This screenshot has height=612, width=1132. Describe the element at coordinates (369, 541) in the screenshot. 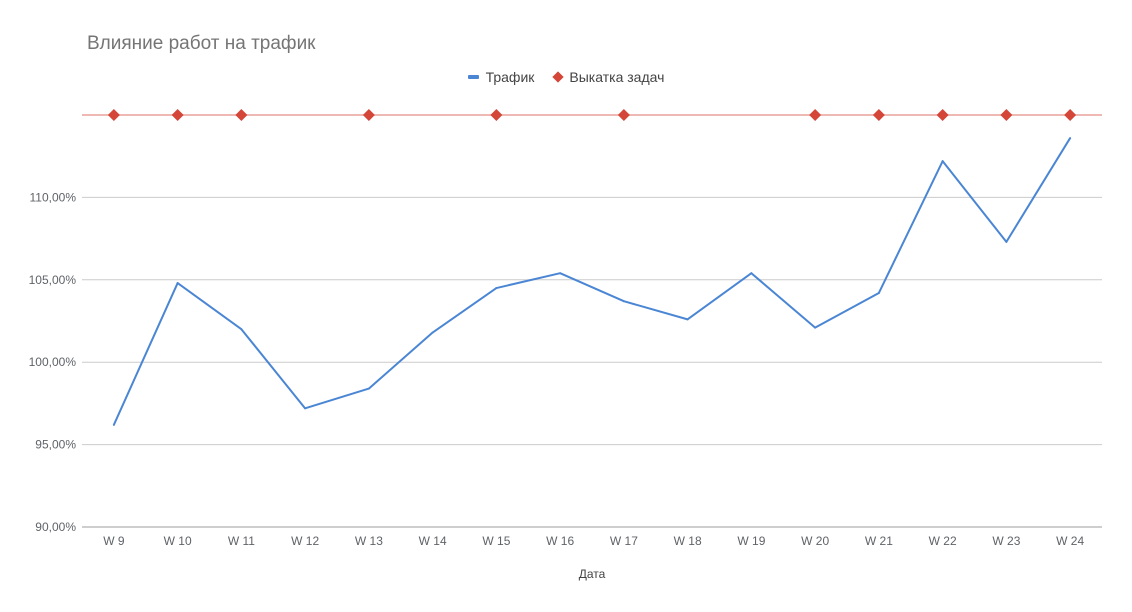

I see `x-tick-label: W 13` at that location.